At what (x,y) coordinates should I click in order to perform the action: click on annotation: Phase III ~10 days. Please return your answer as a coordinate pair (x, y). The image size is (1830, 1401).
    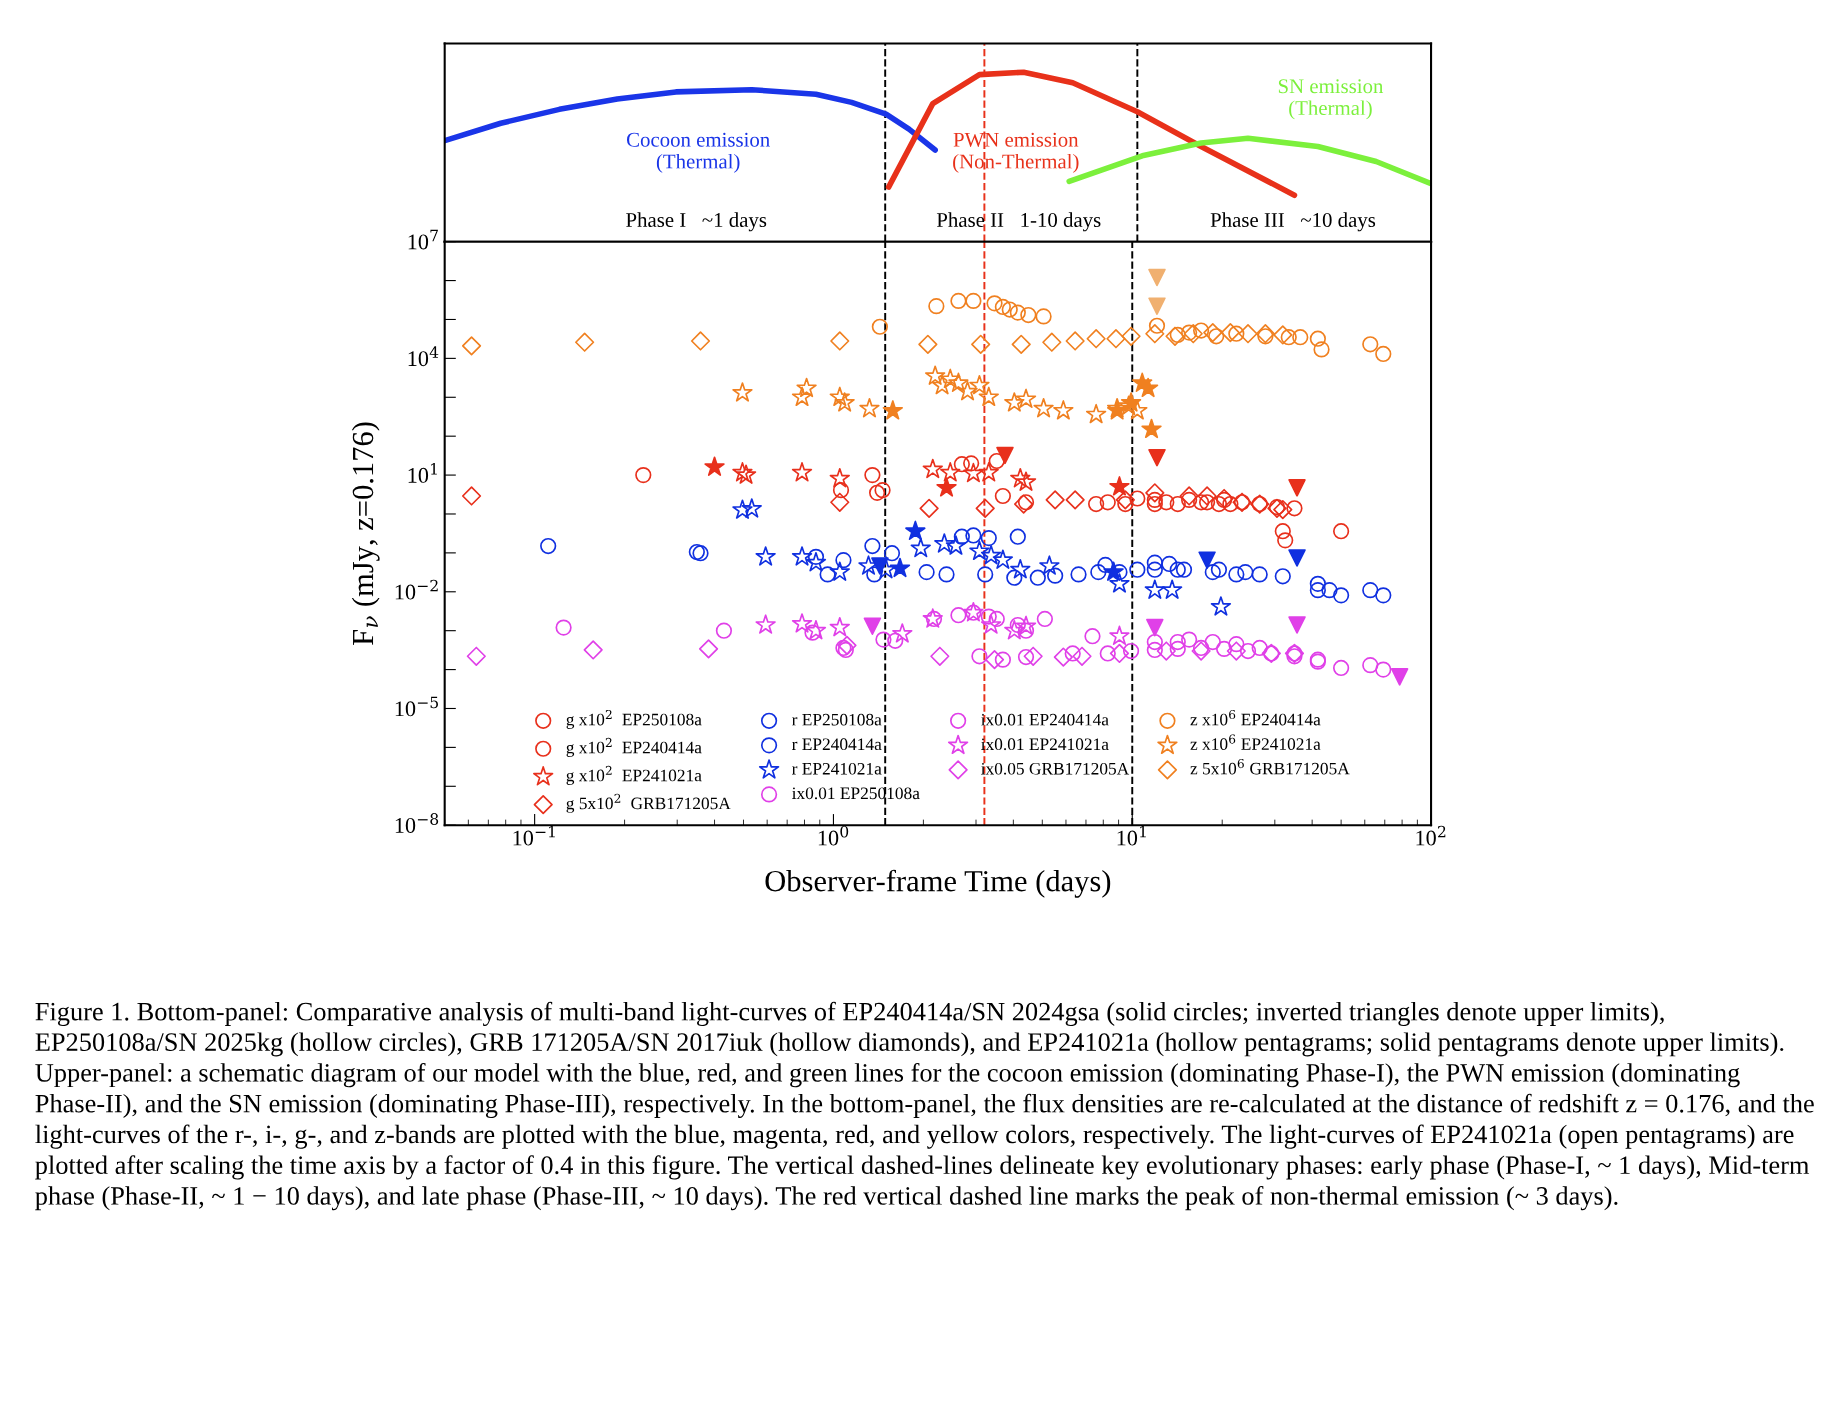
    Looking at the image, I should click on (1293, 222).